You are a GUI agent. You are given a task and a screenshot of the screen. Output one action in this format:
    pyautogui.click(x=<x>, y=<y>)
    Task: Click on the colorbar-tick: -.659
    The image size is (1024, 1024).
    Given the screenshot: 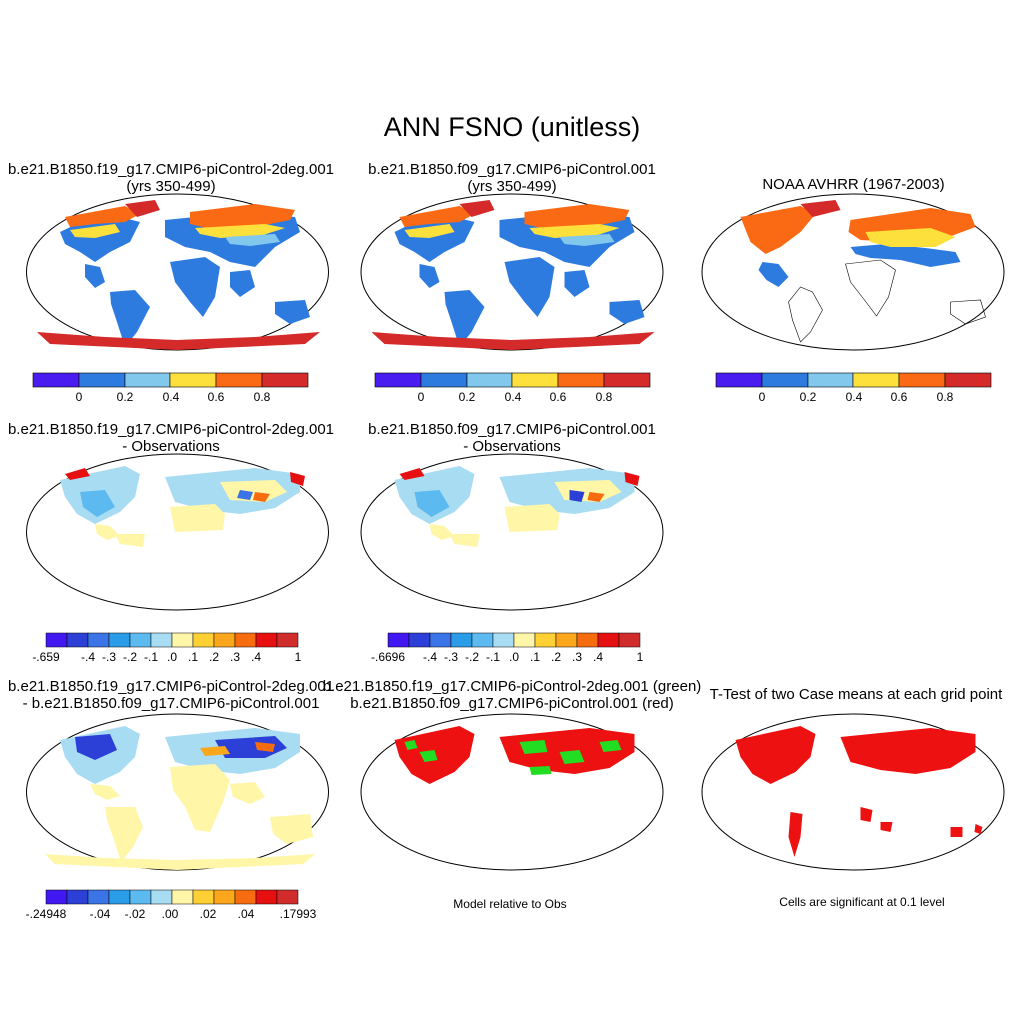 What is the action you would take?
    pyautogui.click(x=46, y=657)
    